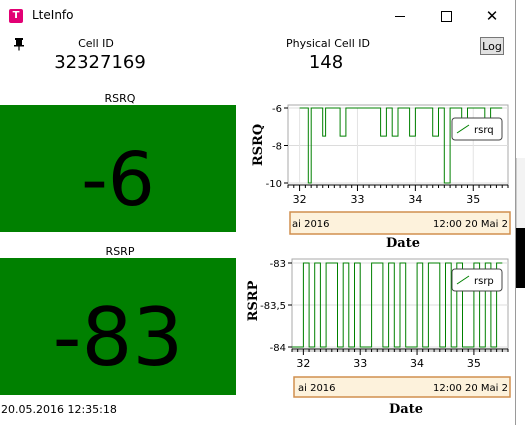 The height and width of the screenshot is (425, 525). Describe the element at coordinates (492, 46) in the screenshot. I see `log-button: Log` at that location.